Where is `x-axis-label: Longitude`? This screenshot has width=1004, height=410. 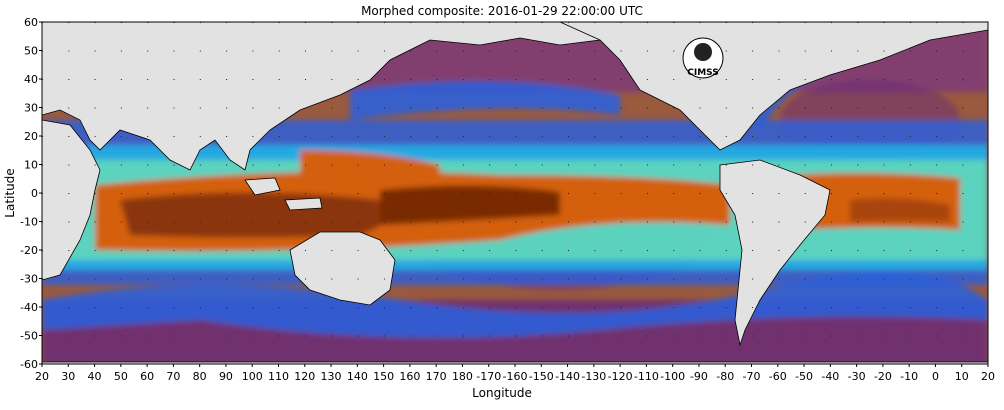
x-axis-label: Longitude is located at coordinates (502, 393).